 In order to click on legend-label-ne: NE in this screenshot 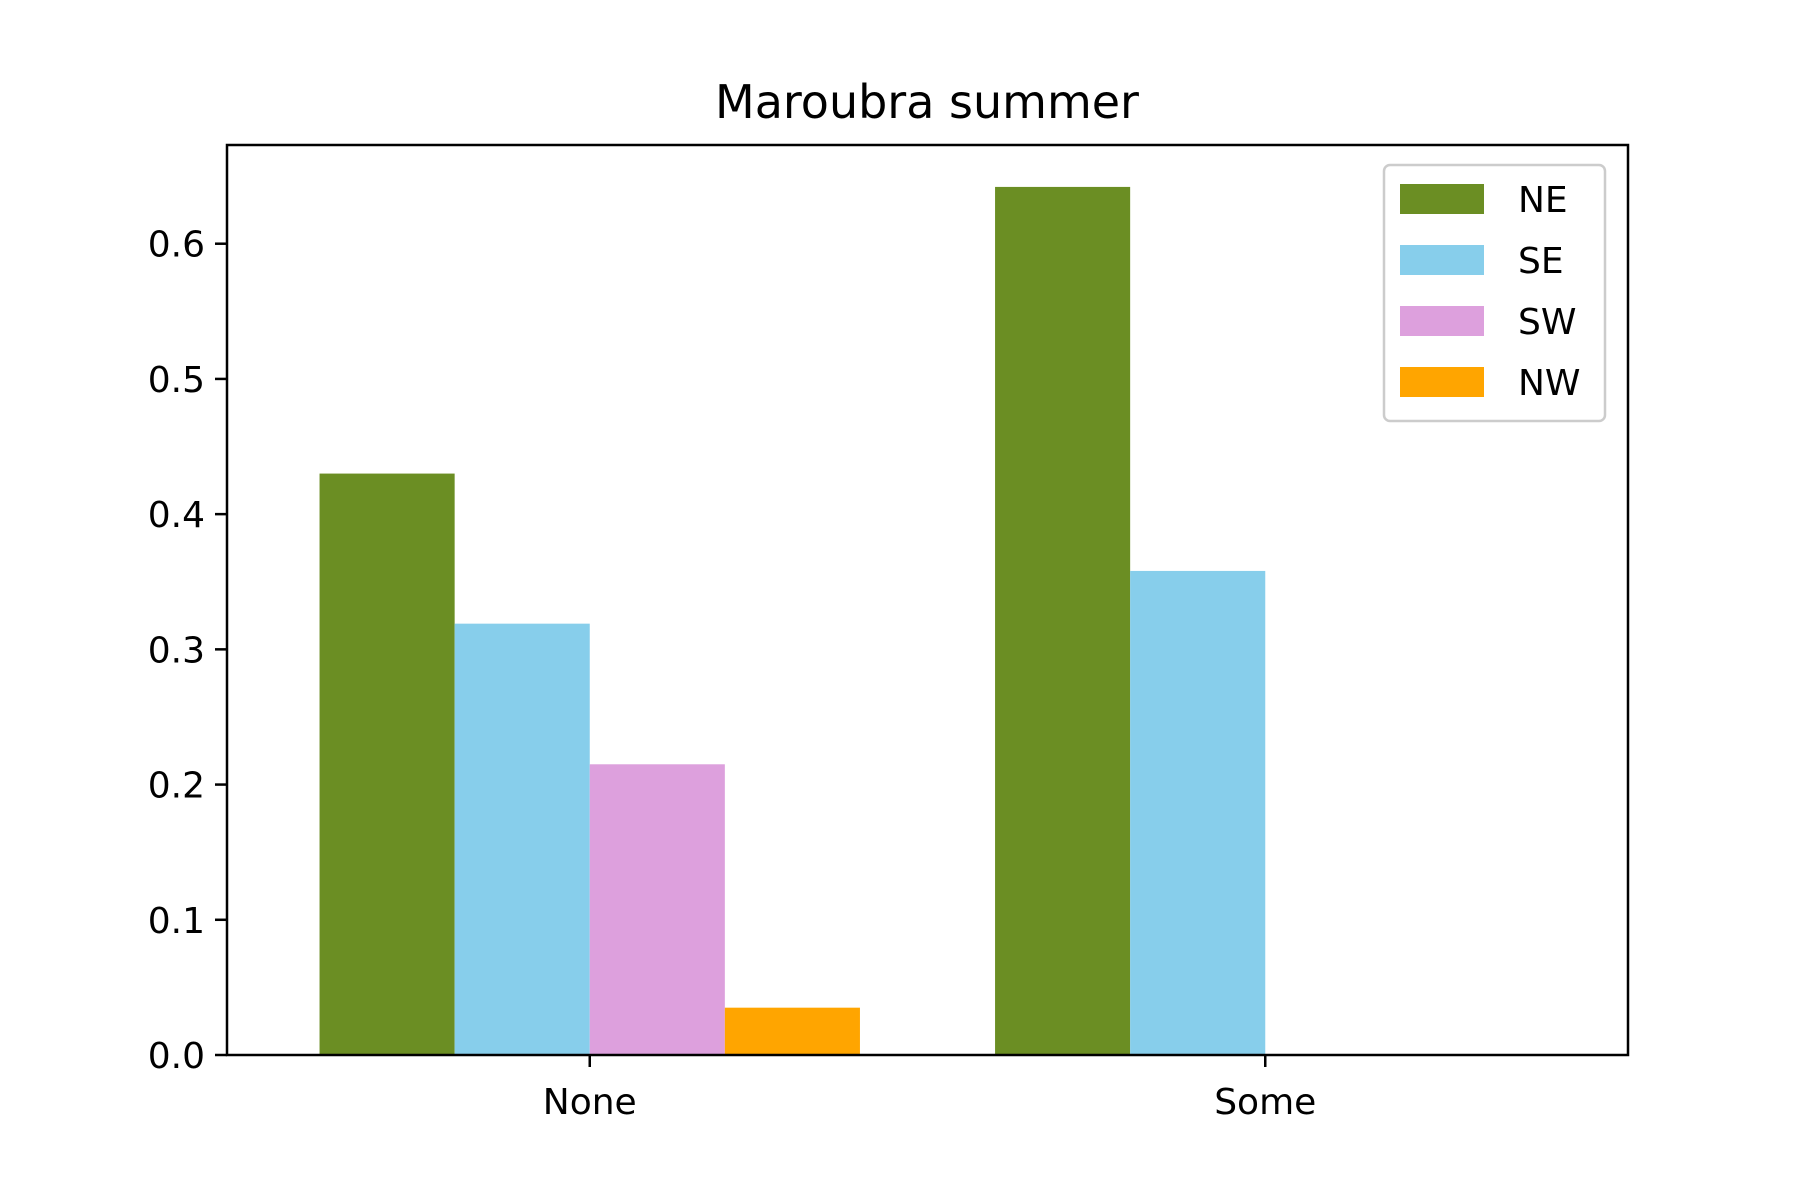, I will do `click(1543, 200)`.